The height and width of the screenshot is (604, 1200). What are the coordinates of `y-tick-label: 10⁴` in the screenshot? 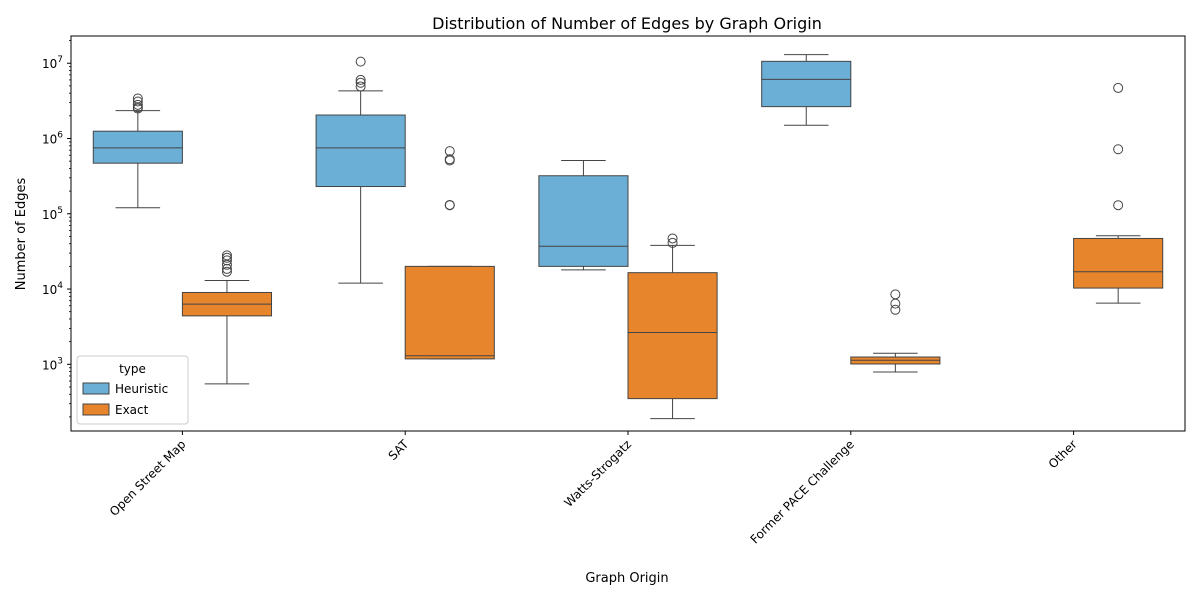 It's located at (52, 289).